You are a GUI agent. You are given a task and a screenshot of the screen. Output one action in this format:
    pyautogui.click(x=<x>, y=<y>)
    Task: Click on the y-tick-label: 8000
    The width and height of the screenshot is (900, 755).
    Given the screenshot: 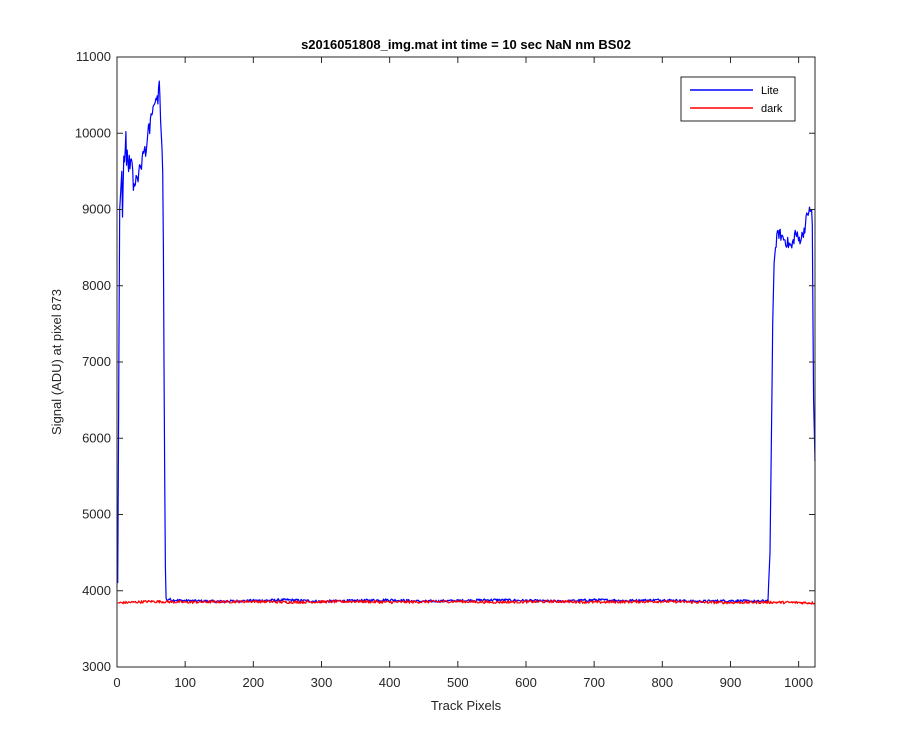 What is the action you would take?
    pyautogui.click(x=96, y=285)
    